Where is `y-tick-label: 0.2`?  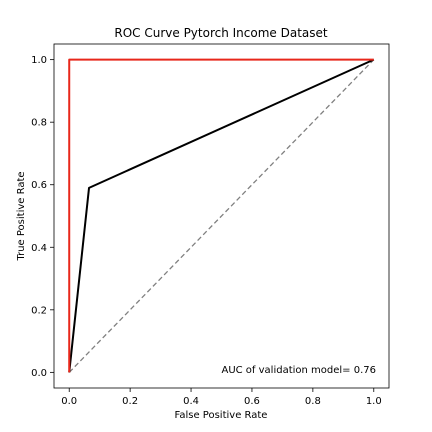 y-tick-label: 0.2 is located at coordinates (39, 310).